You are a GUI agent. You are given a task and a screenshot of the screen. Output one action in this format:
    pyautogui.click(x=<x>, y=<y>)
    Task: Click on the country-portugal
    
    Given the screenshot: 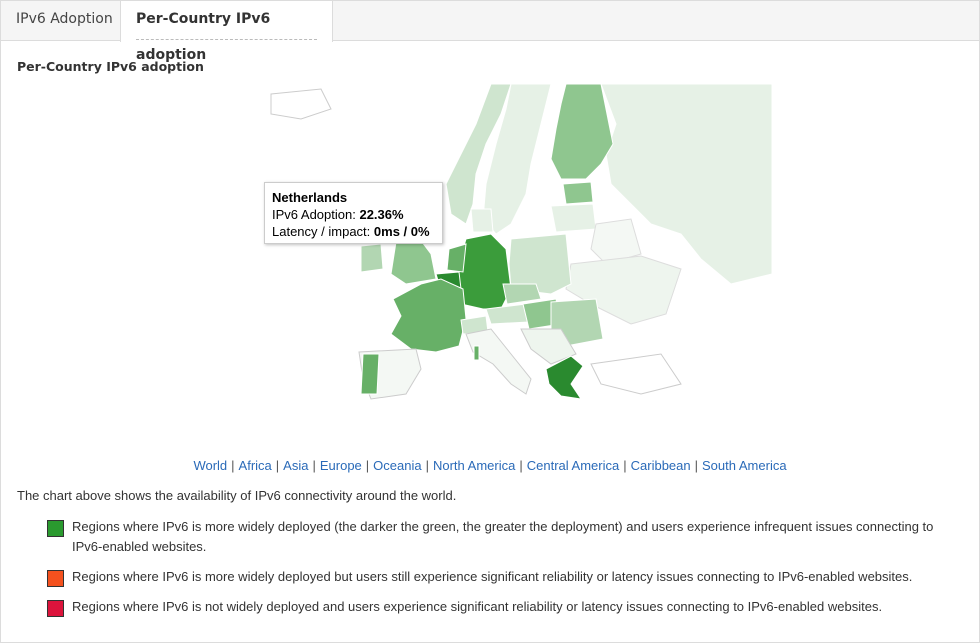 What is the action you would take?
    pyautogui.click(x=370, y=374)
    